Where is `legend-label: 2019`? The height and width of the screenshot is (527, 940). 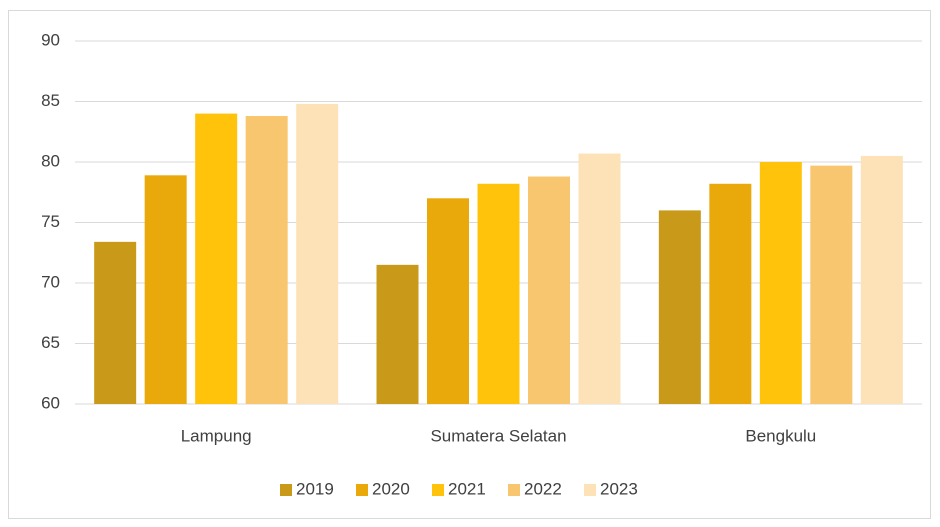 legend-label: 2019 is located at coordinates (315, 488).